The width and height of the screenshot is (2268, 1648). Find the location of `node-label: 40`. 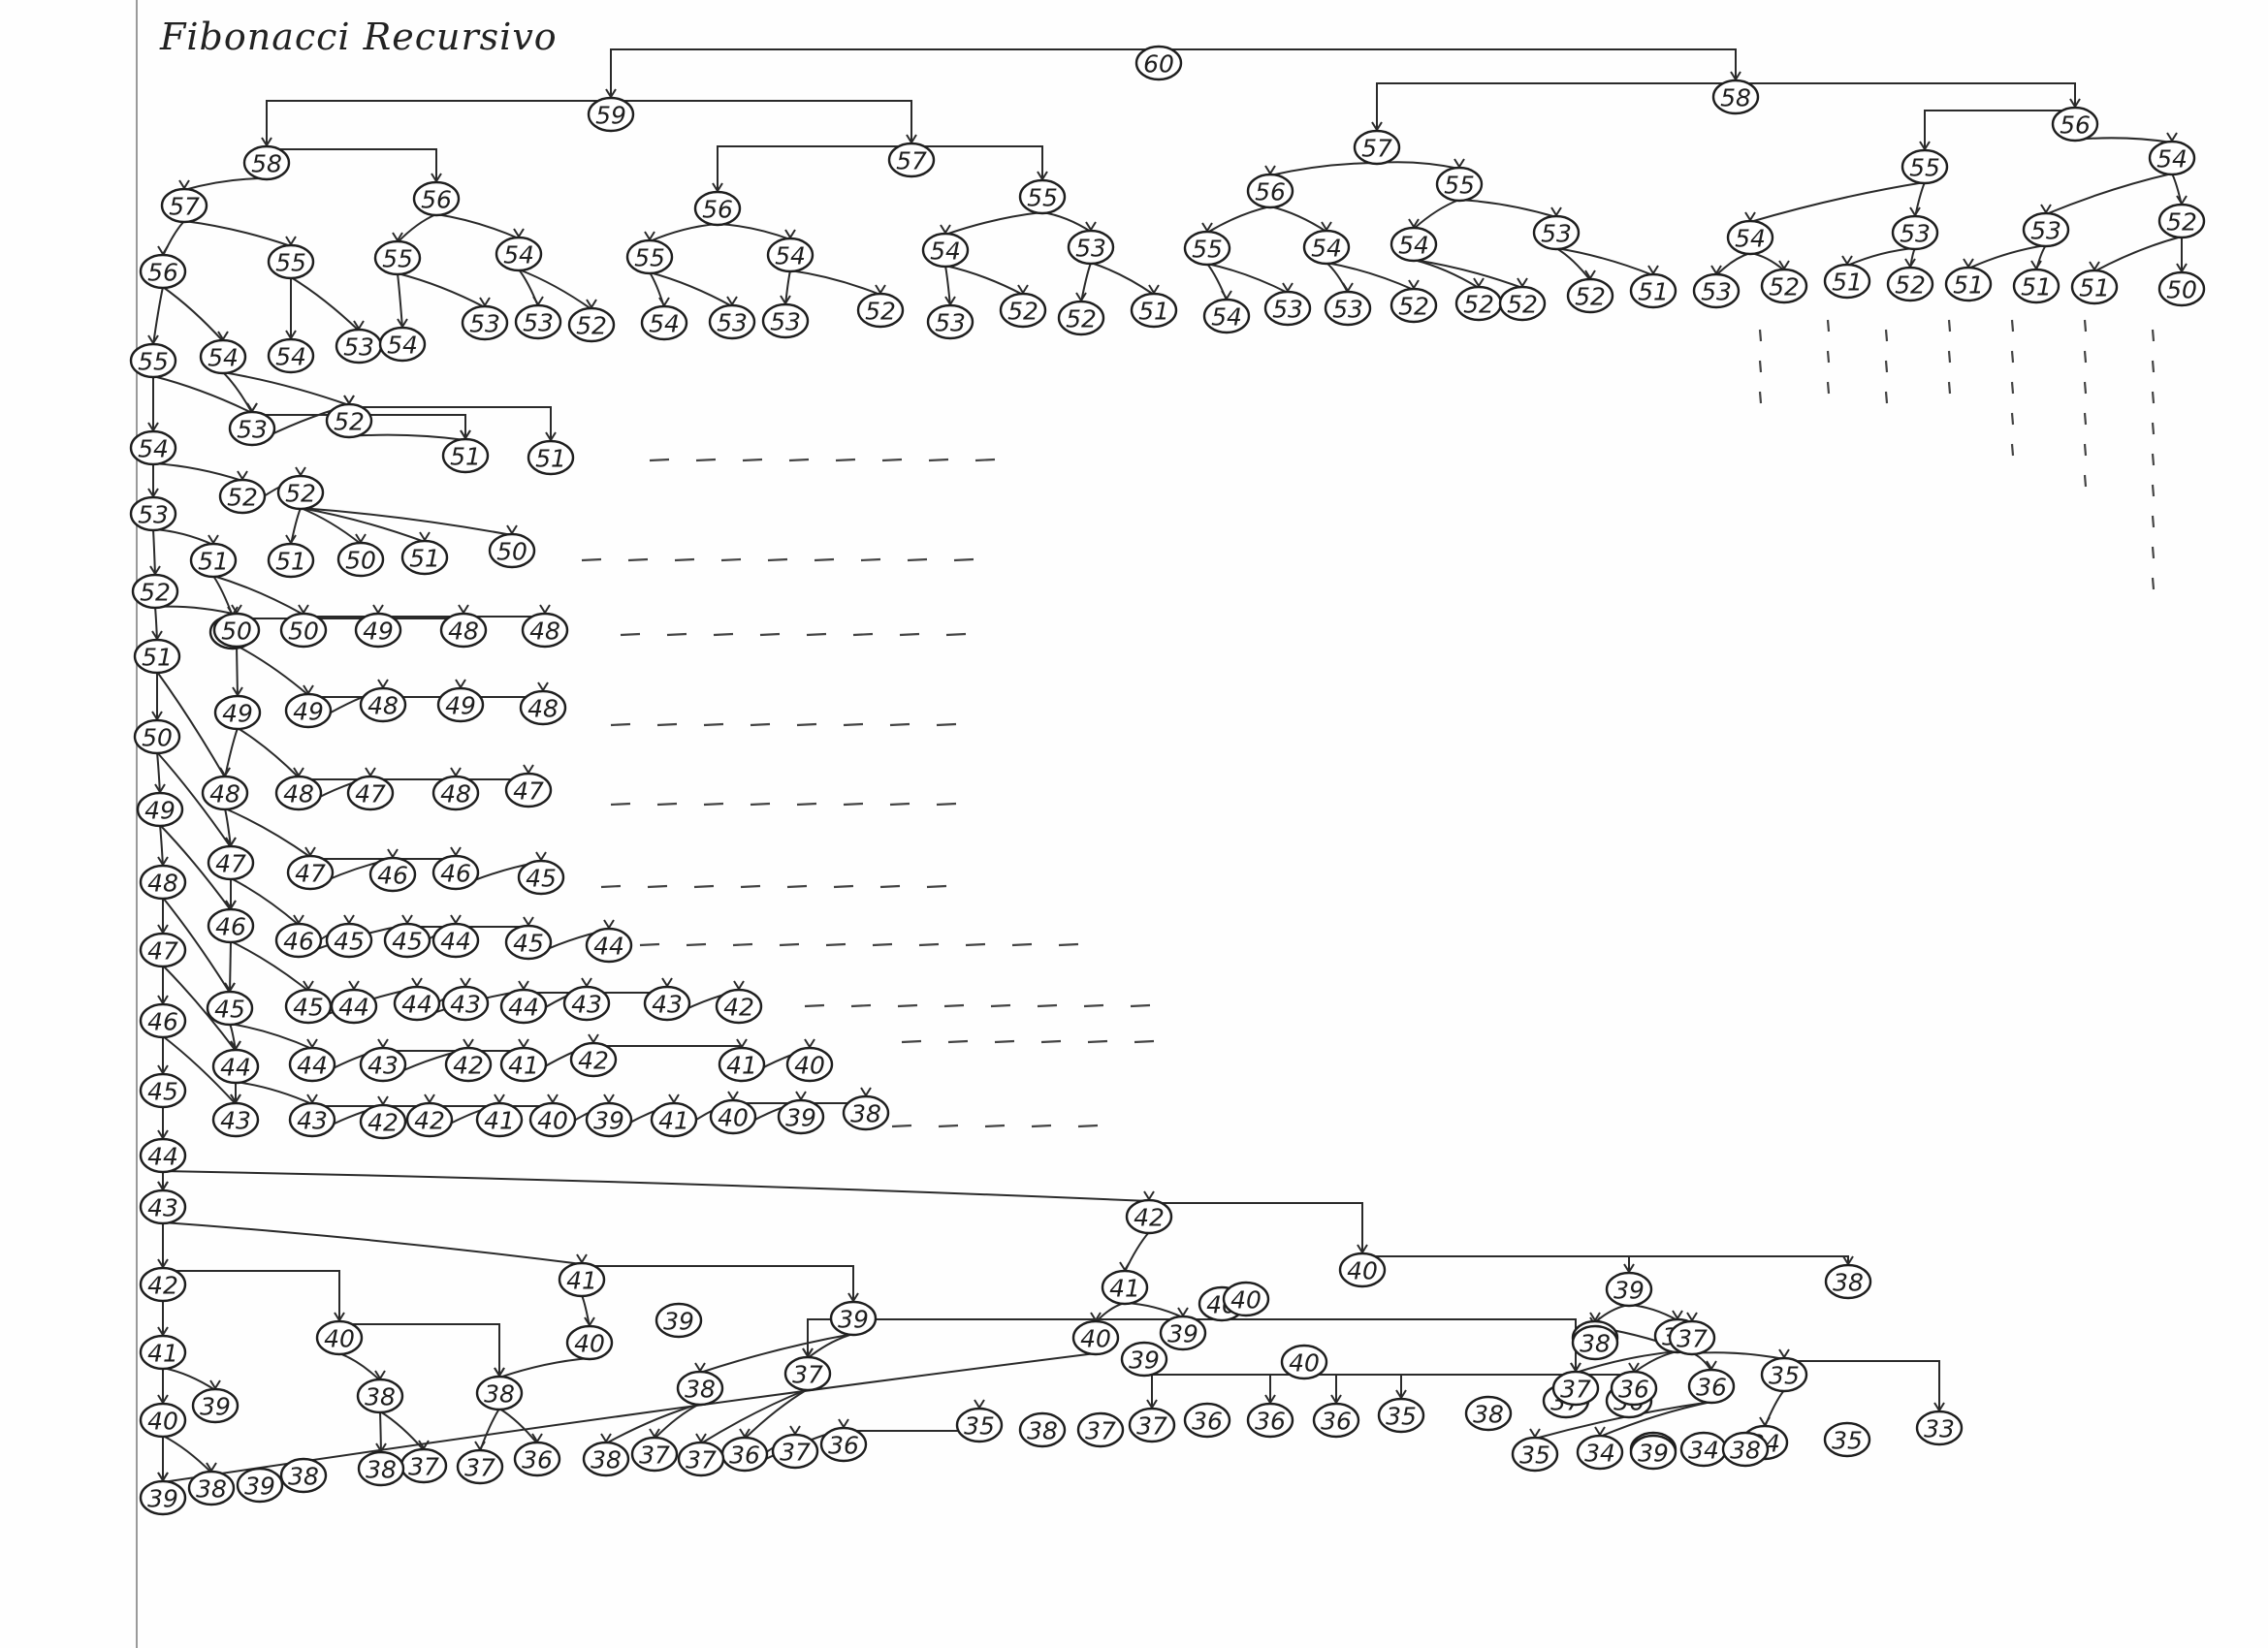

node-label: 40 is located at coordinates (589, 1344).